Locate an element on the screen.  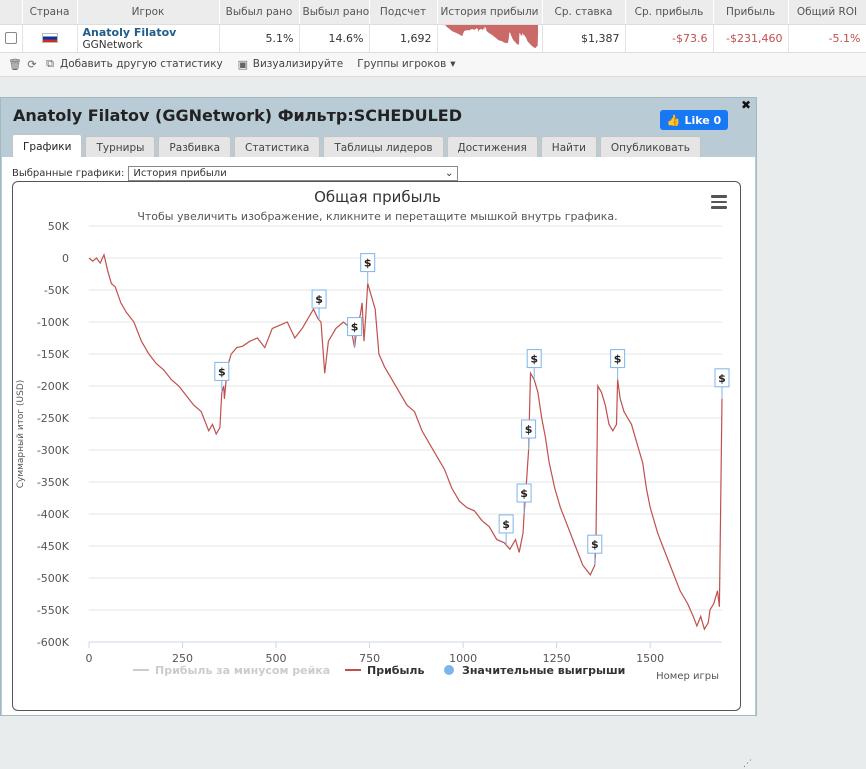
refresh-icon: ⟳ is located at coordinates (32, 64).